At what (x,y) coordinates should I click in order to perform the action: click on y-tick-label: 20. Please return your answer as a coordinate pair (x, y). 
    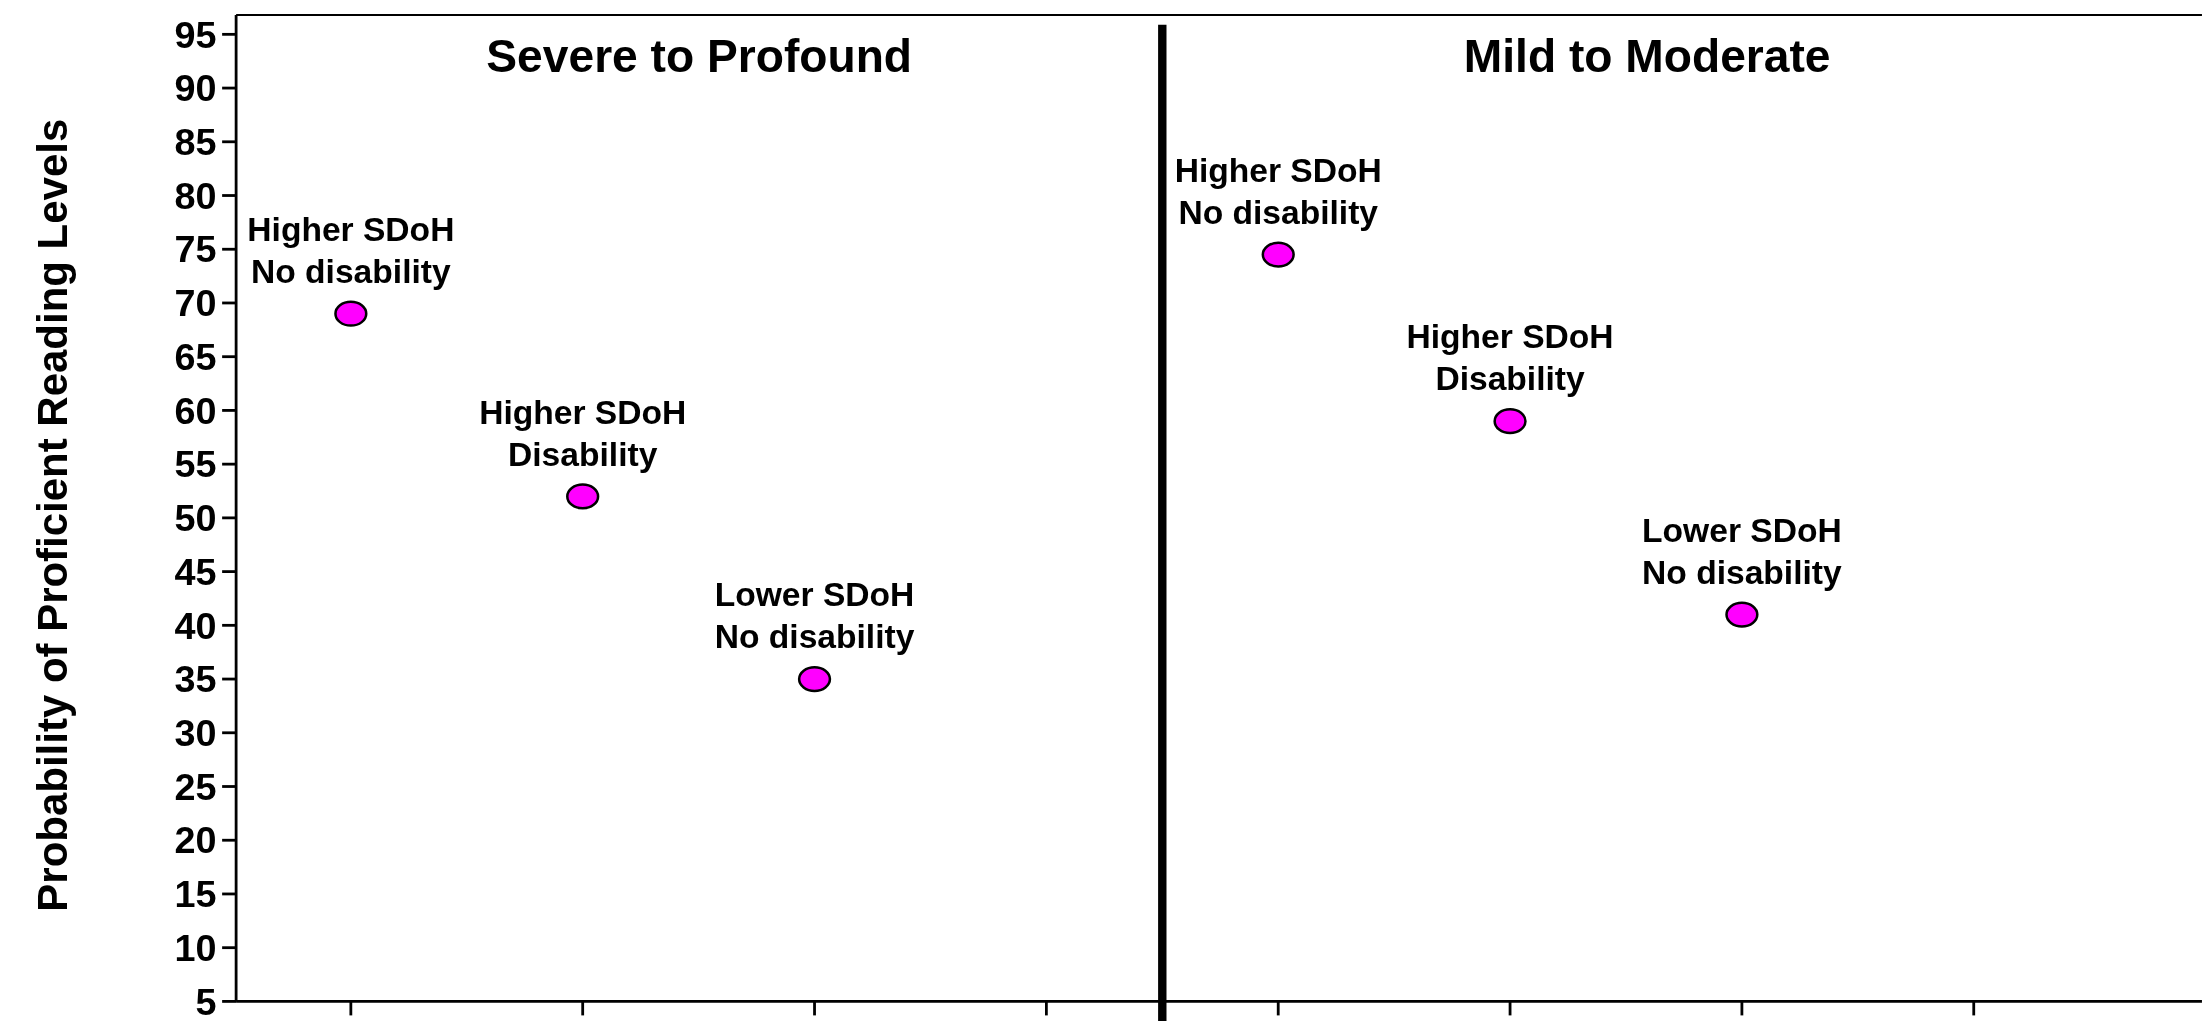
    Looking at the image, I should click on (195, 840).